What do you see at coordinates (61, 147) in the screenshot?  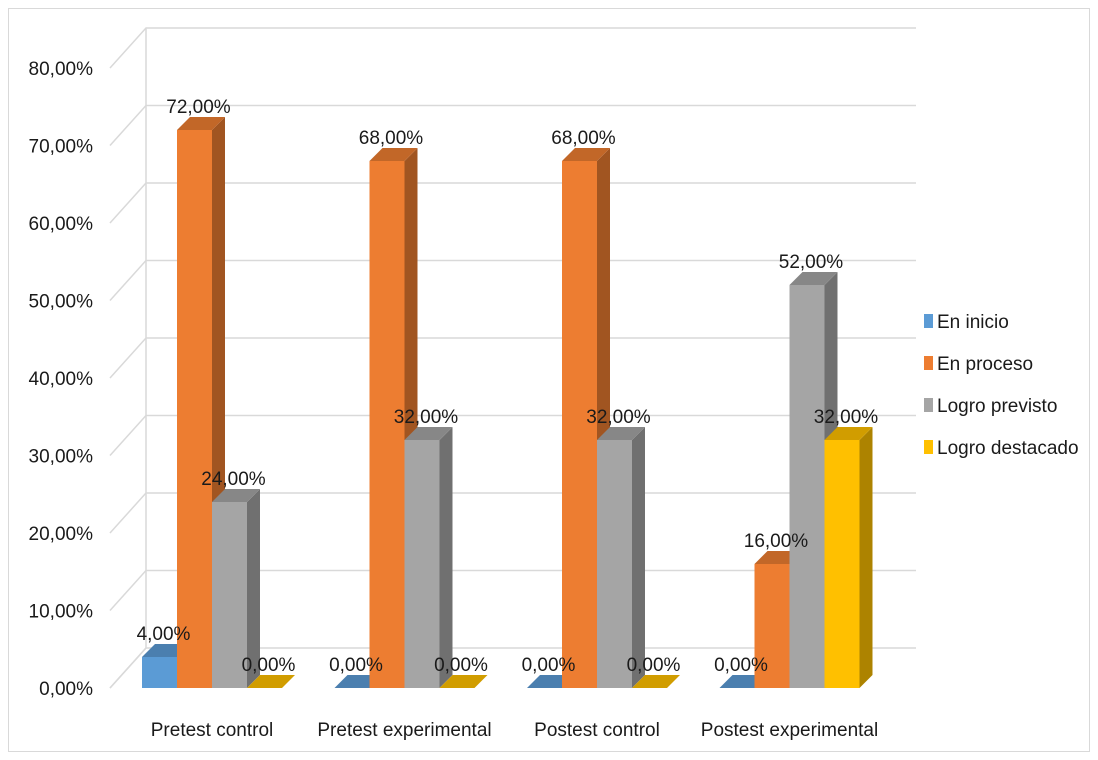 I see `y-tick-label: 70,00%` at bounding box center [61, 147].